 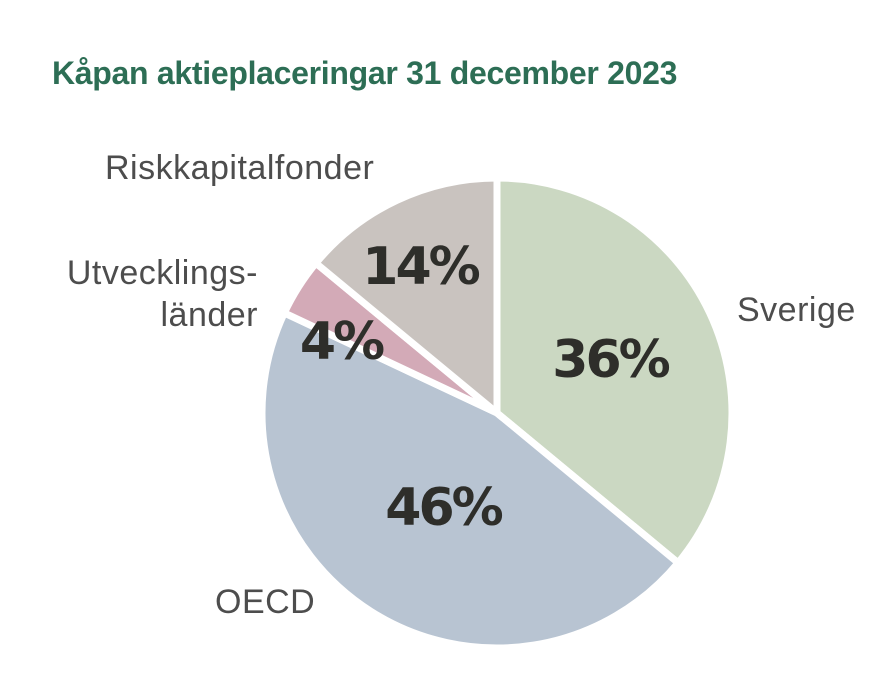 What do you see at coordinates (796, 310) in the screenshot?
I see `label-sverige: Sverige` at bounding box center [796, 310].